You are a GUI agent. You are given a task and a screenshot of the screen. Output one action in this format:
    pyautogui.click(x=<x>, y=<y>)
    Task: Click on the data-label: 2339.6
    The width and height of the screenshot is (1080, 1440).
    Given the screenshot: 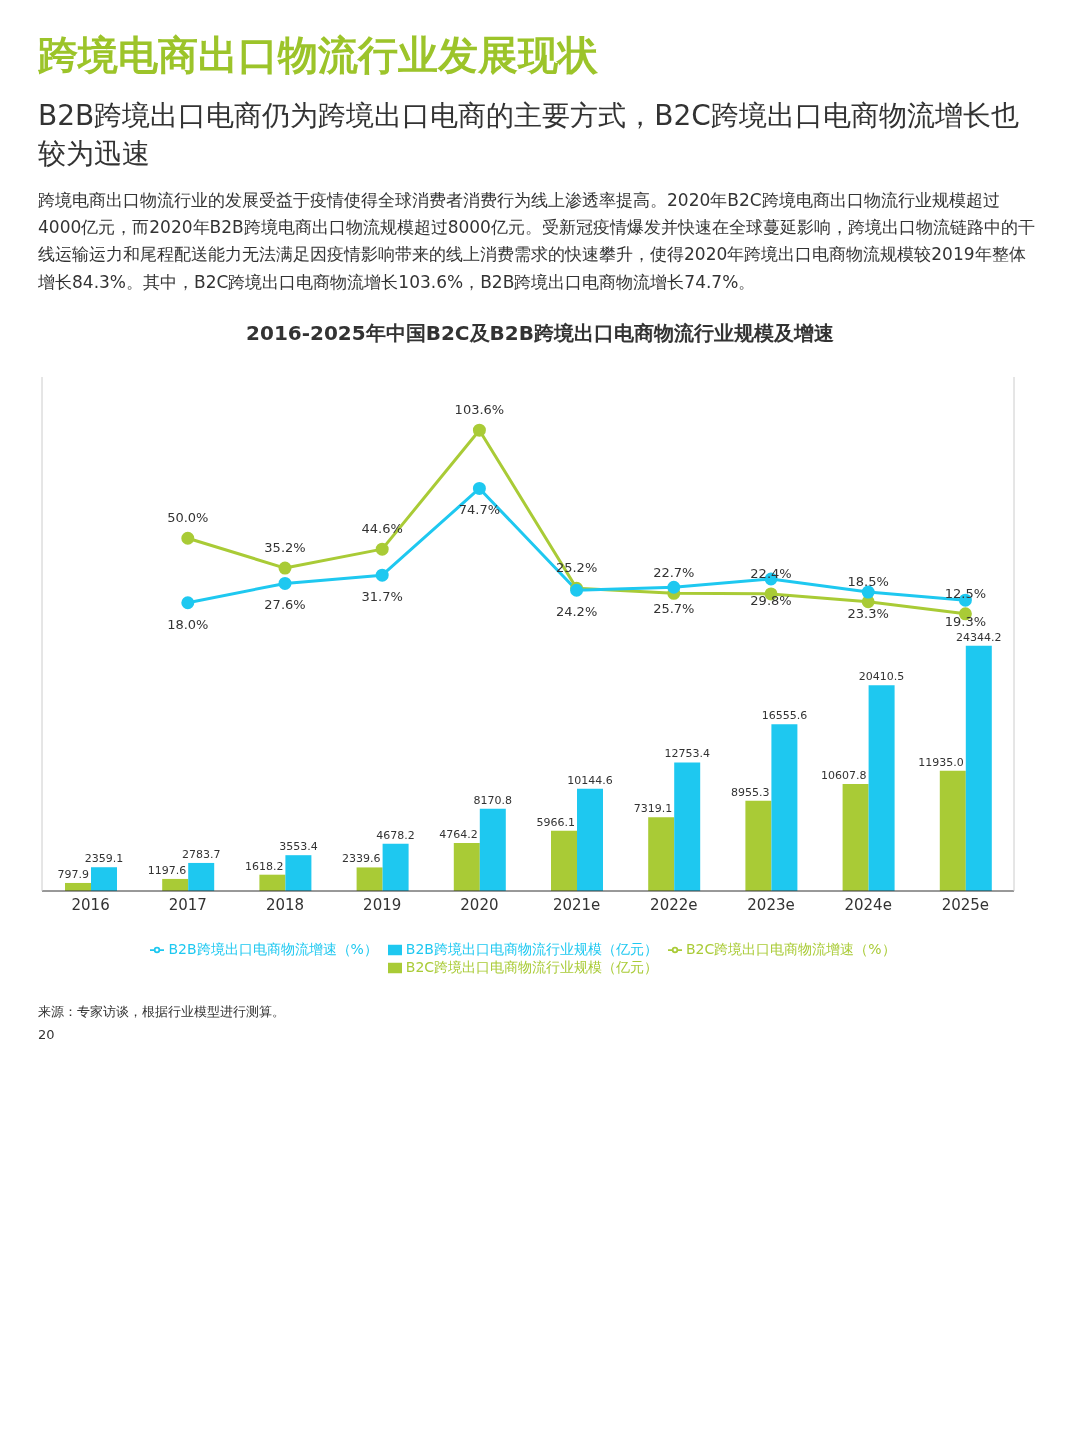 What is the action you would take?
    pyautogui.click(x=361, y=859)
    